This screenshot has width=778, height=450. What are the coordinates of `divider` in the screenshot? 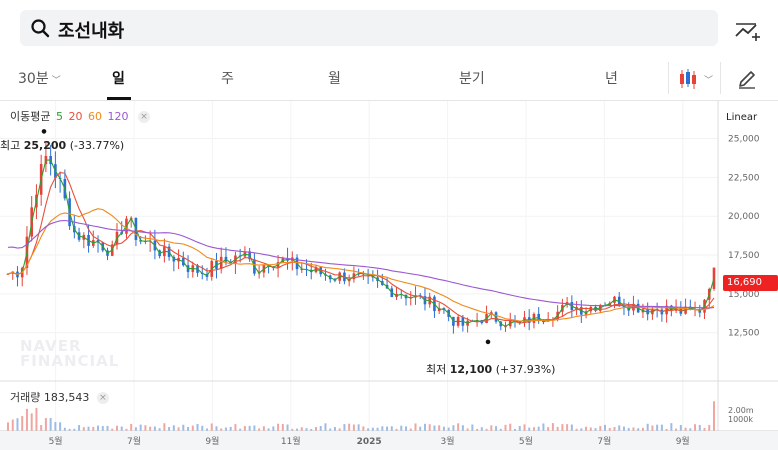 It's located at (668, 78).